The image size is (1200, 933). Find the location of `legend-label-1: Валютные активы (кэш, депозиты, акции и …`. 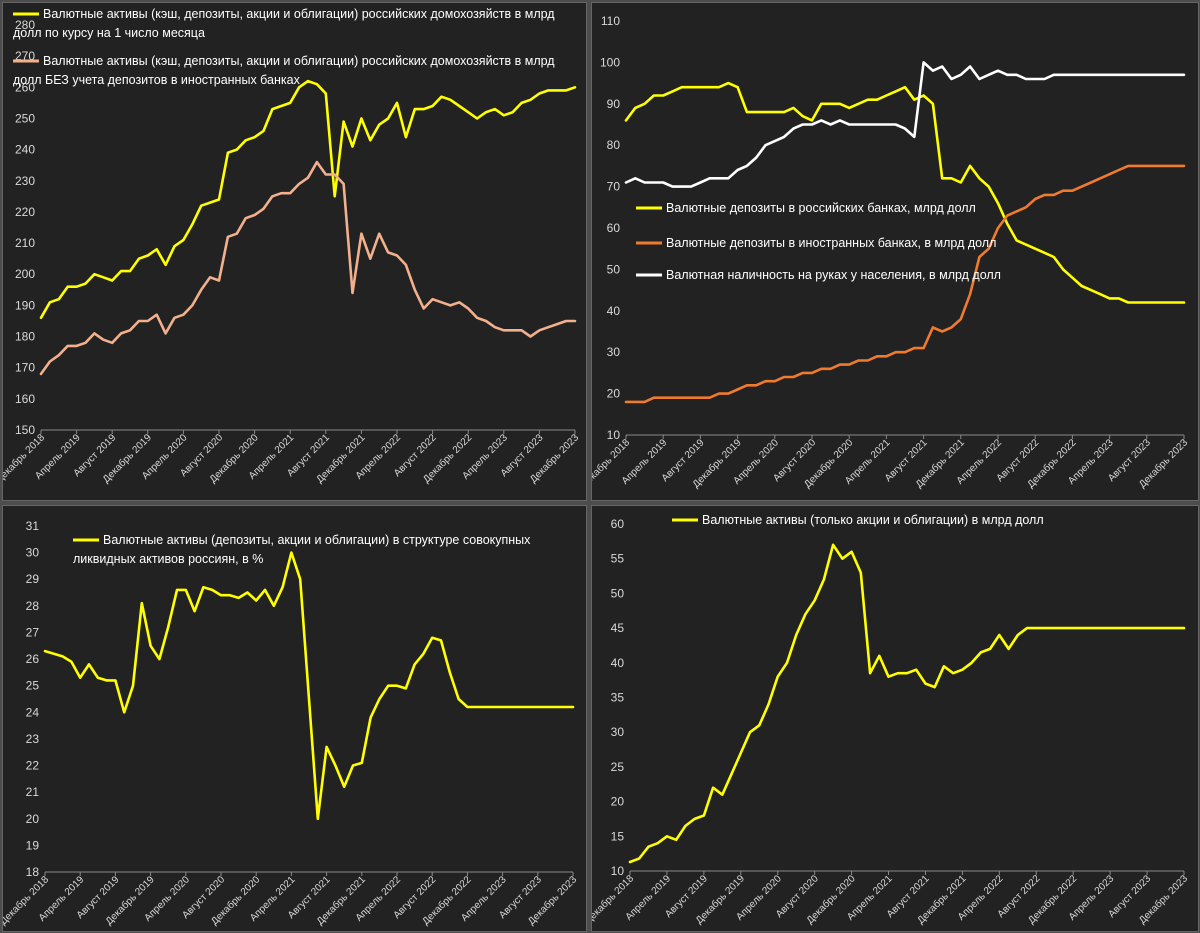

legend-label-1: Валютные активы (кэш, депозиты, акции и … is located at coordinates (284, 23).